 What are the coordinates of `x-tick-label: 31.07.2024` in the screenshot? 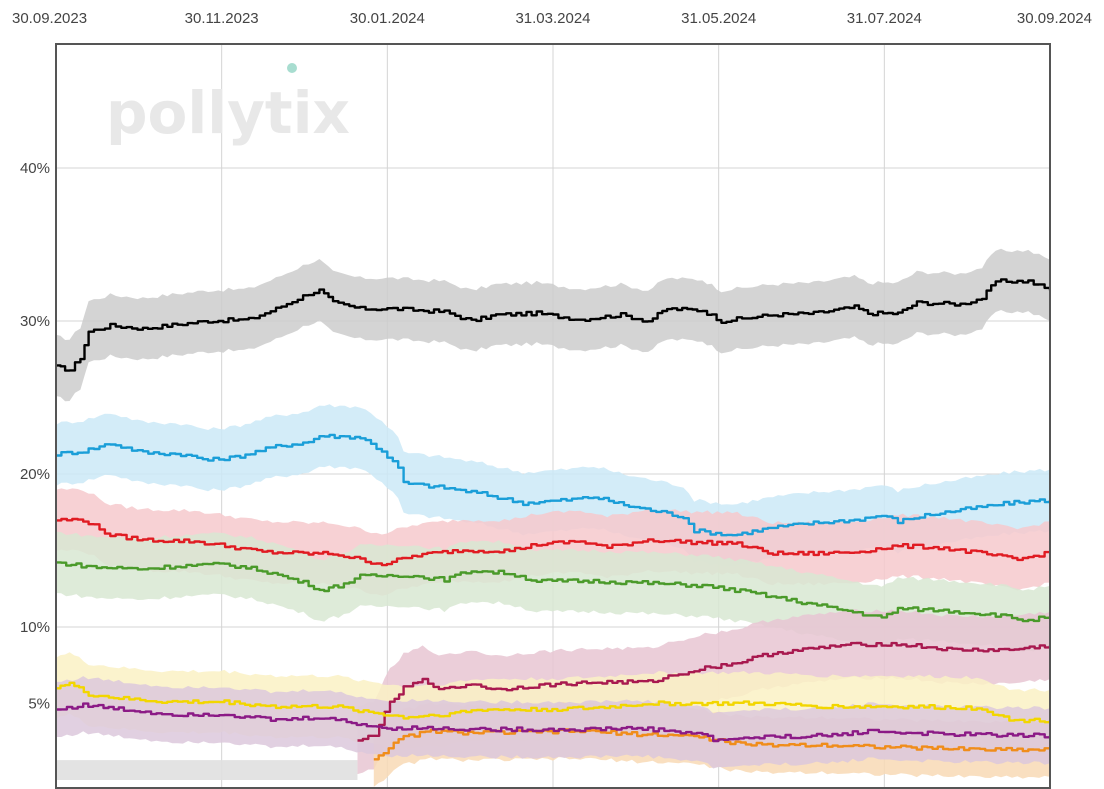 It's located at (884, 18).